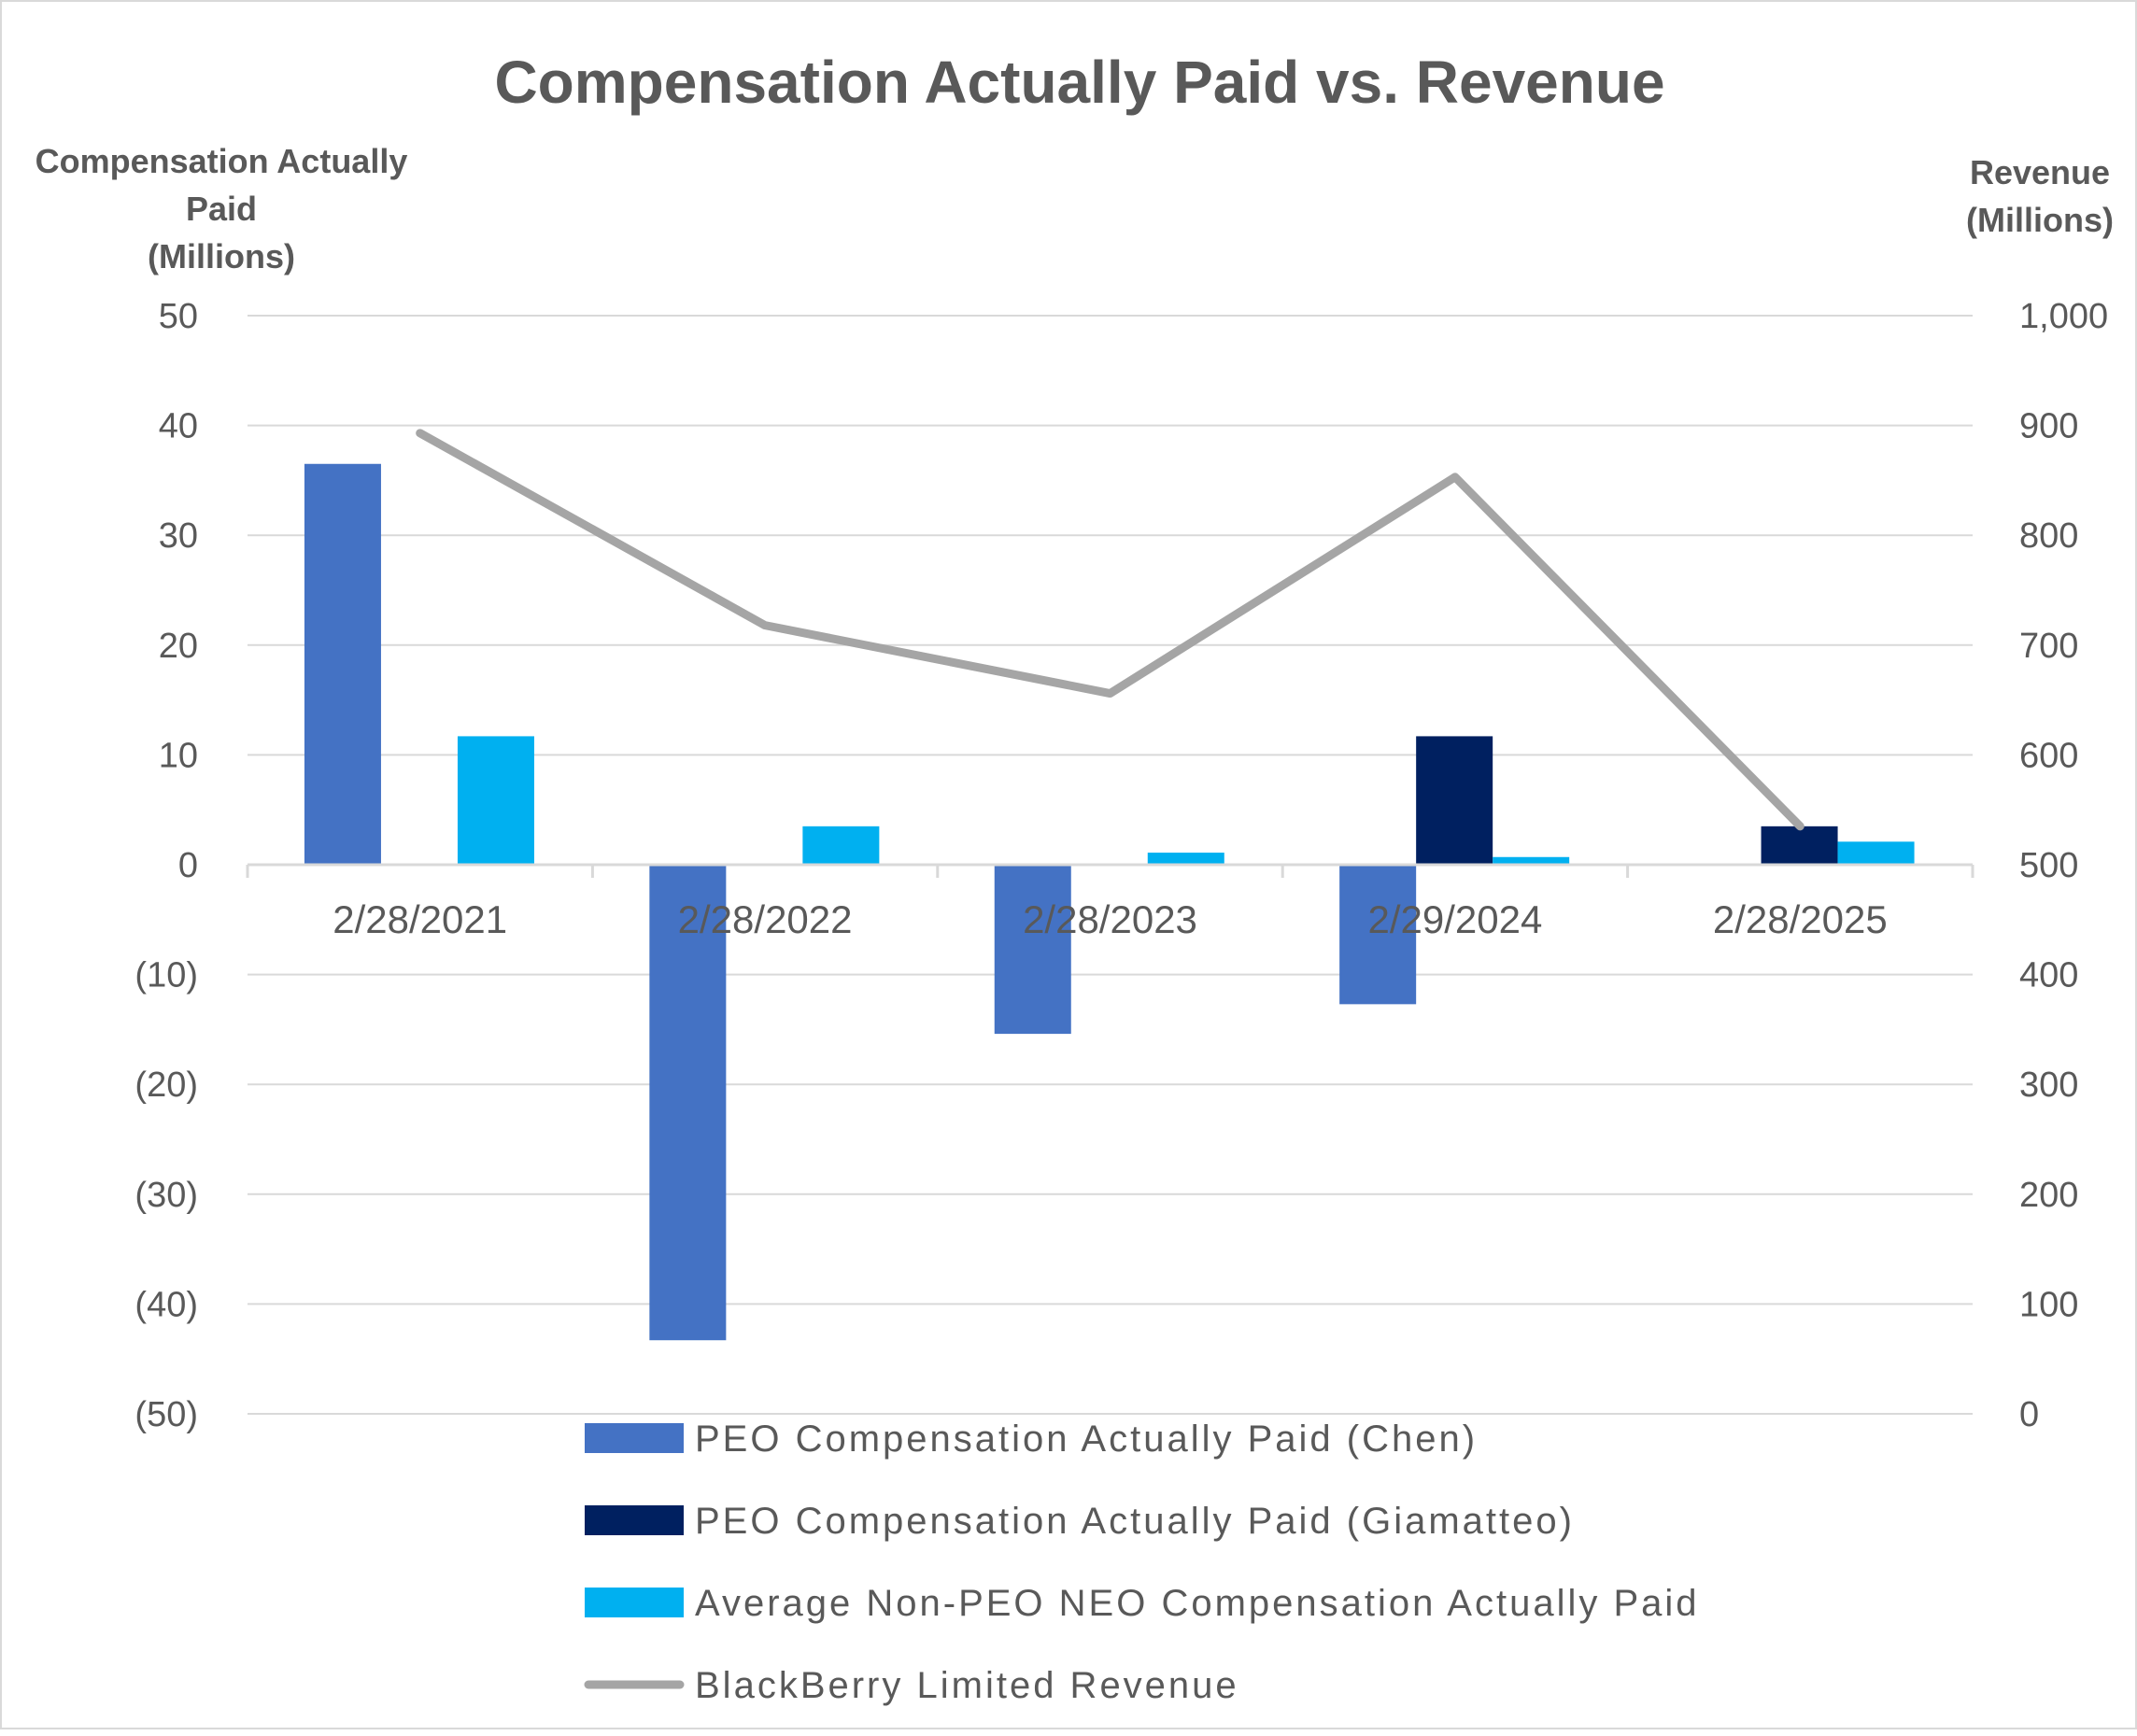  Describe the element at coordinates (2048, 646) in the screenshot. I see `right-tick-label: 700` at that location.